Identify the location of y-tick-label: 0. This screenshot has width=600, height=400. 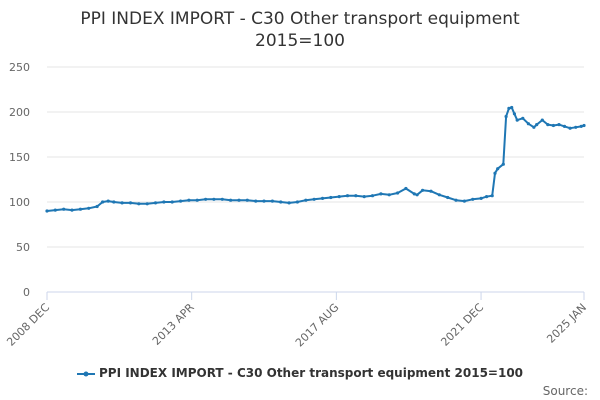
(26, 292).